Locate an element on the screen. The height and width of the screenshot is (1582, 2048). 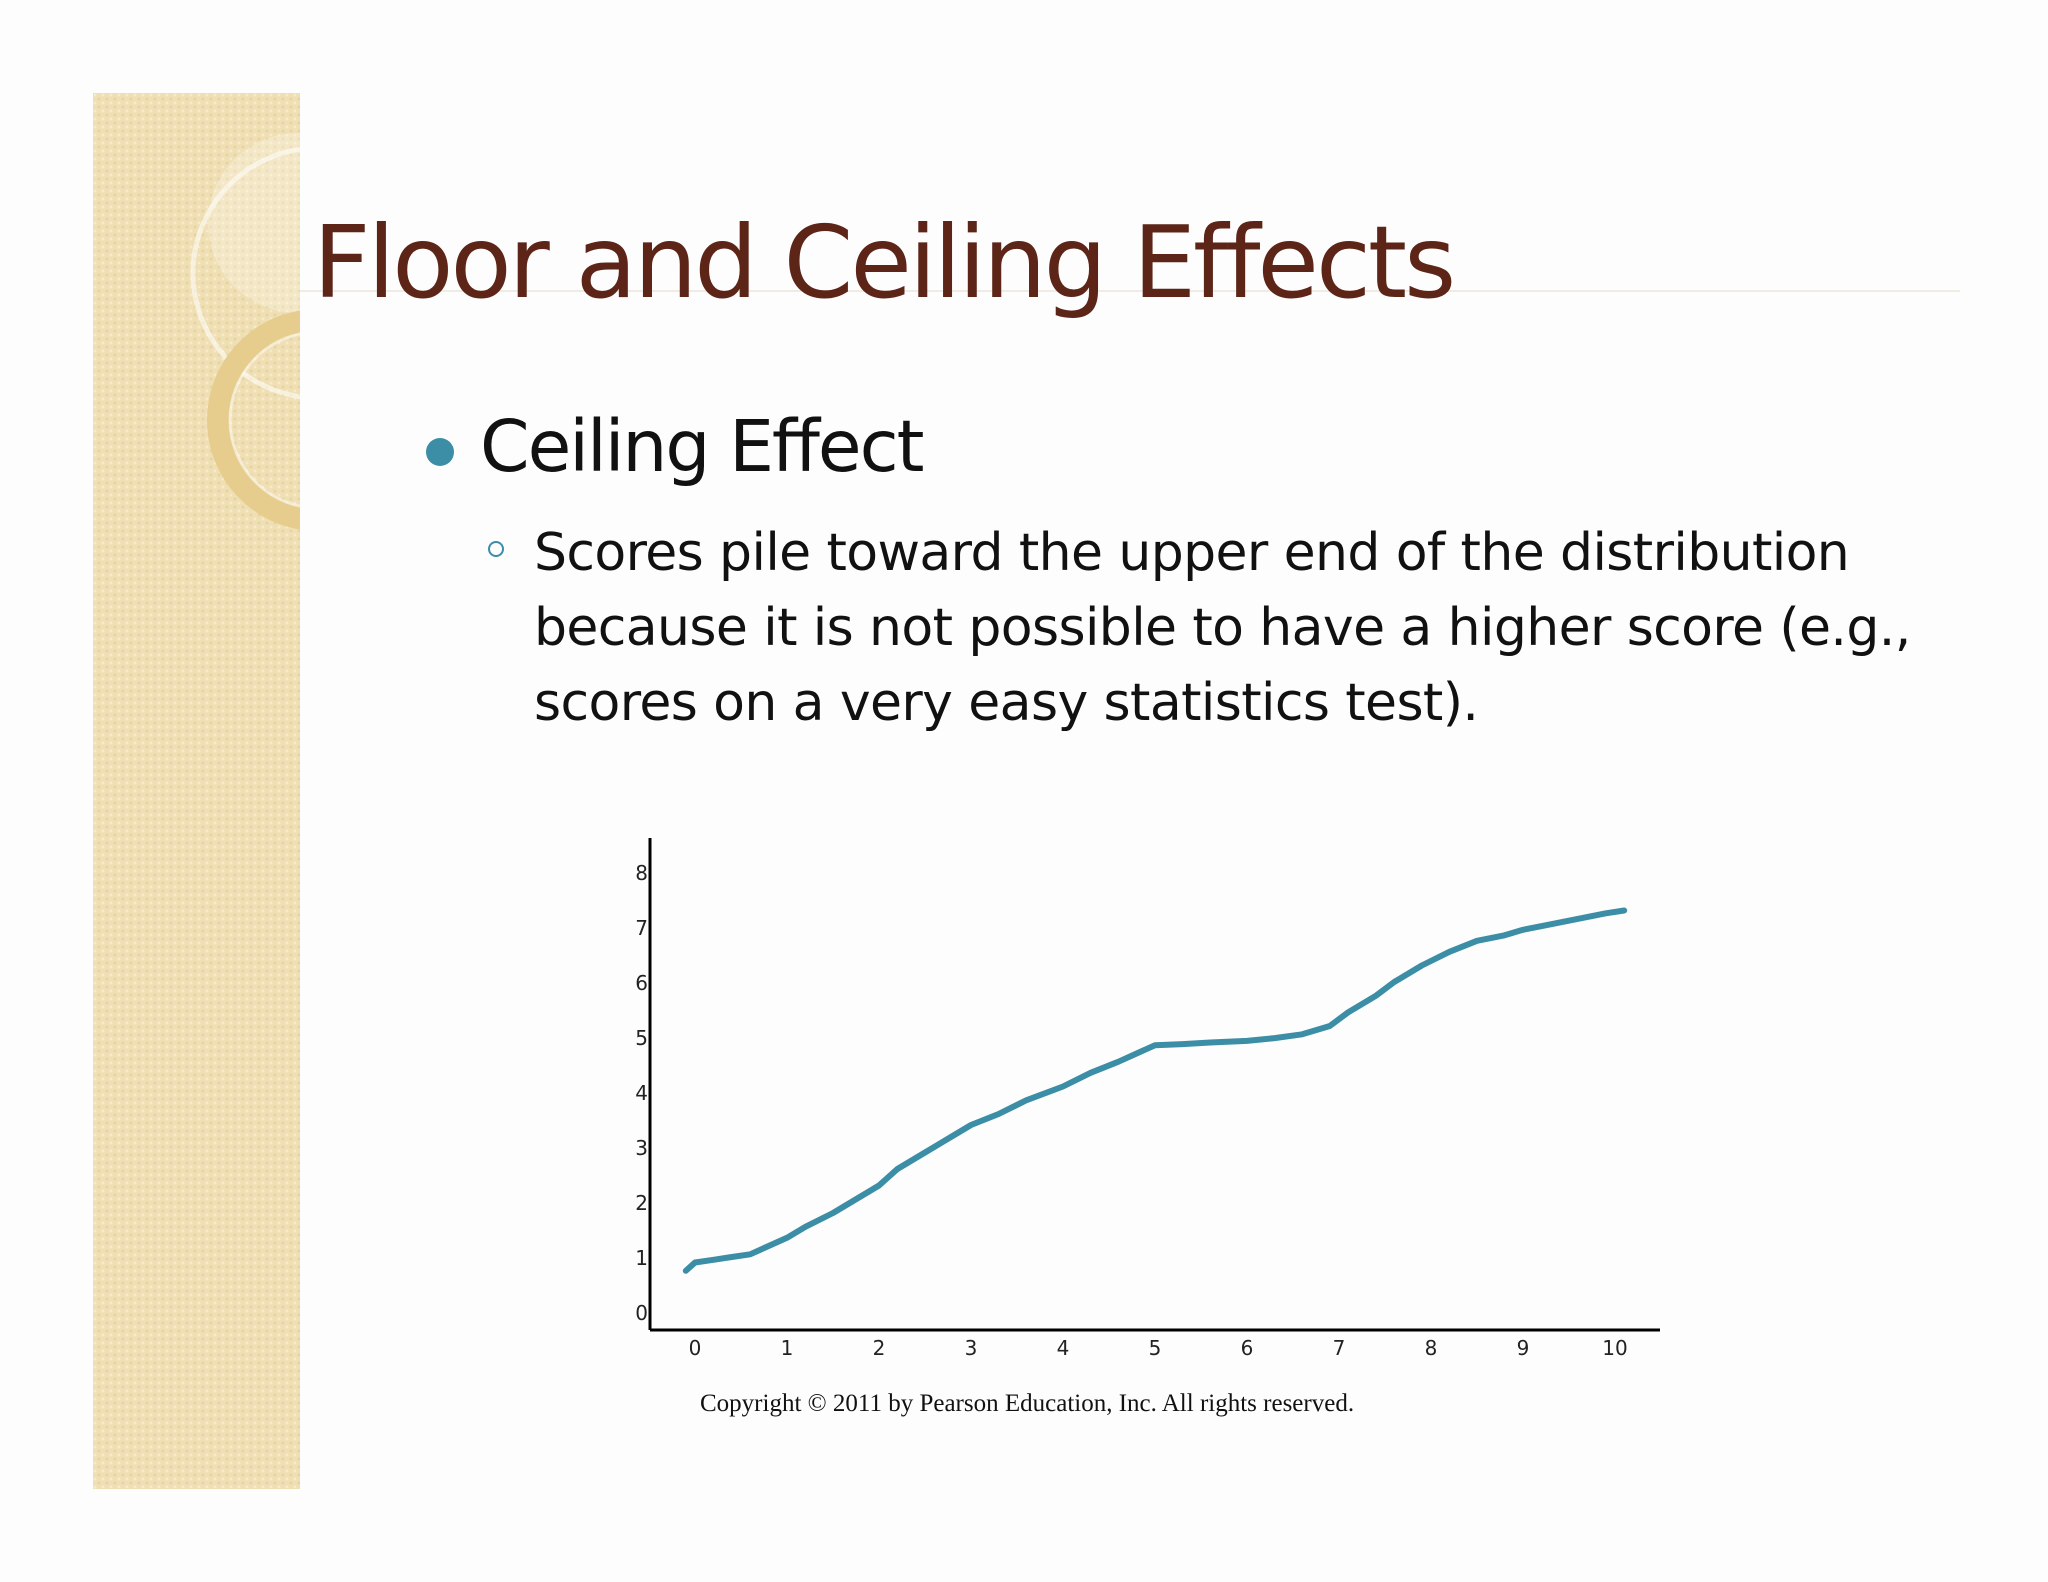
x-tick-label: 1 is located at coordinates (787, 1348).